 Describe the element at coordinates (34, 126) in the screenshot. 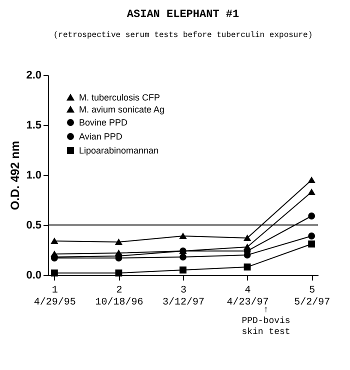

I see `y-tick-label: 1.5` at that location.